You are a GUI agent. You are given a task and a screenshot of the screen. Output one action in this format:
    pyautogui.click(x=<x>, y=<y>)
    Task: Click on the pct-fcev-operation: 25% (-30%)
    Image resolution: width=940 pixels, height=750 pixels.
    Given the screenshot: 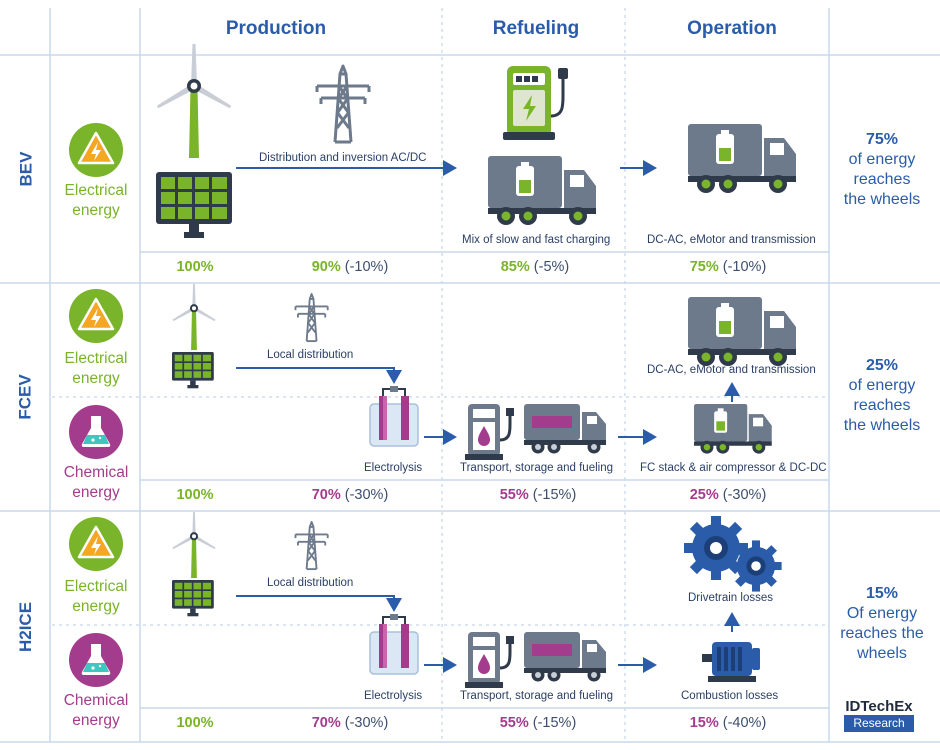 What is the action you would take?
    pyautogui.click(x=728, y=495)
    